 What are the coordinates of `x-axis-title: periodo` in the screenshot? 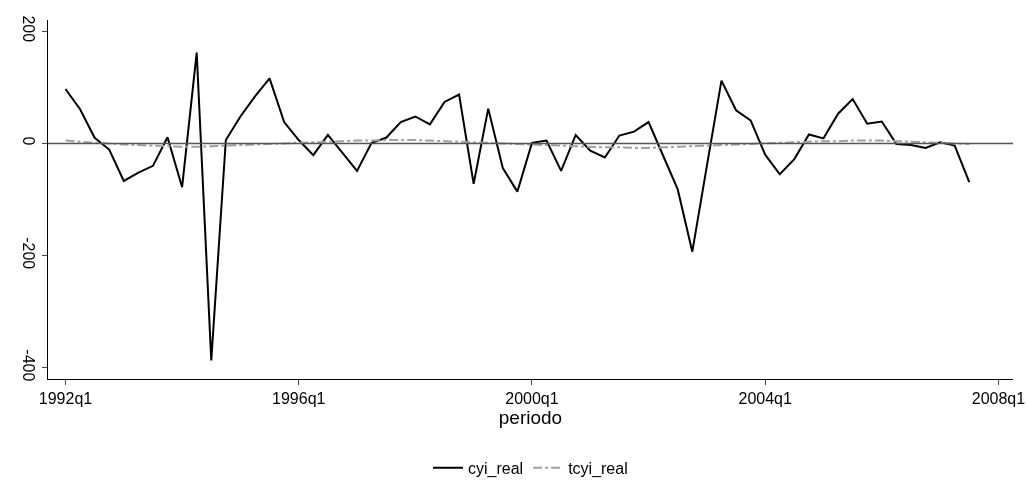 It's located at (530, 418).